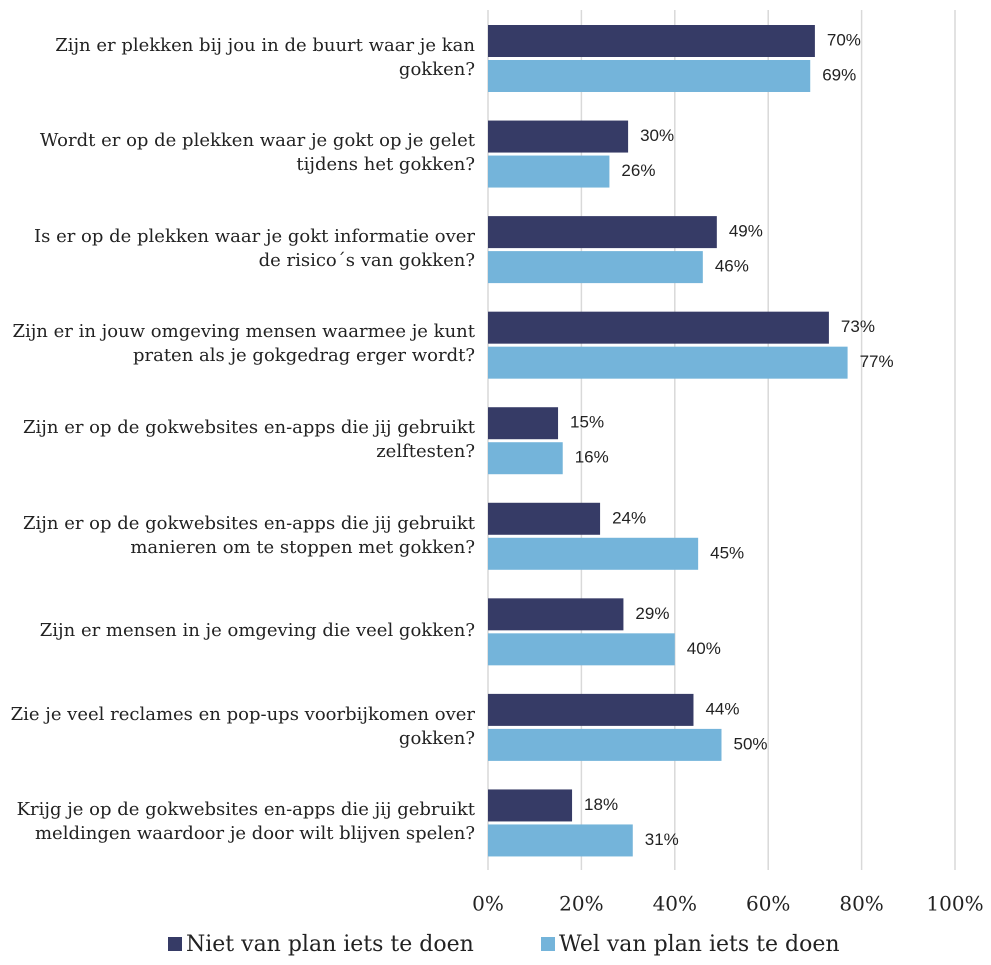  Describe the element at coordinates (675, 904) in the screenshot. I see `x-tick-label: 40%` at that location.